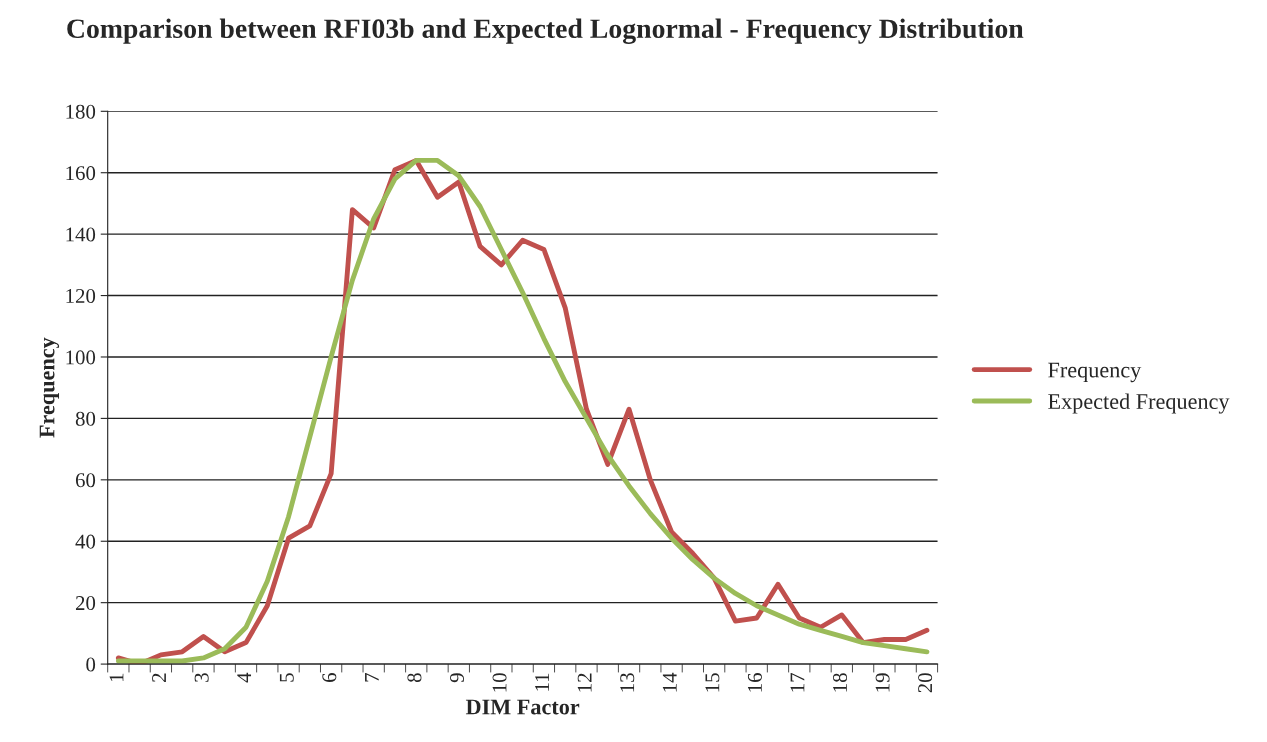 The width and height of the screenshot is (1267, 742). What do you see at coordinates (159, 677) in the screenshot?
I see `x-tick-label: 2` at bounding box center [159, 677].